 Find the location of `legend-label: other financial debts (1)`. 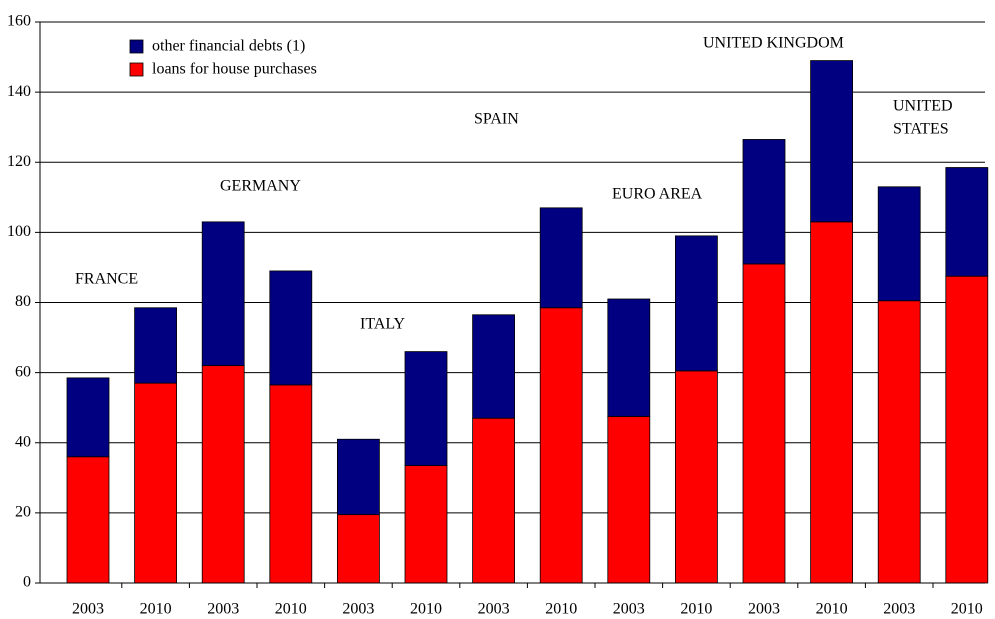

legend-label: other financial debts (1) is located at coordinates (228, 46).